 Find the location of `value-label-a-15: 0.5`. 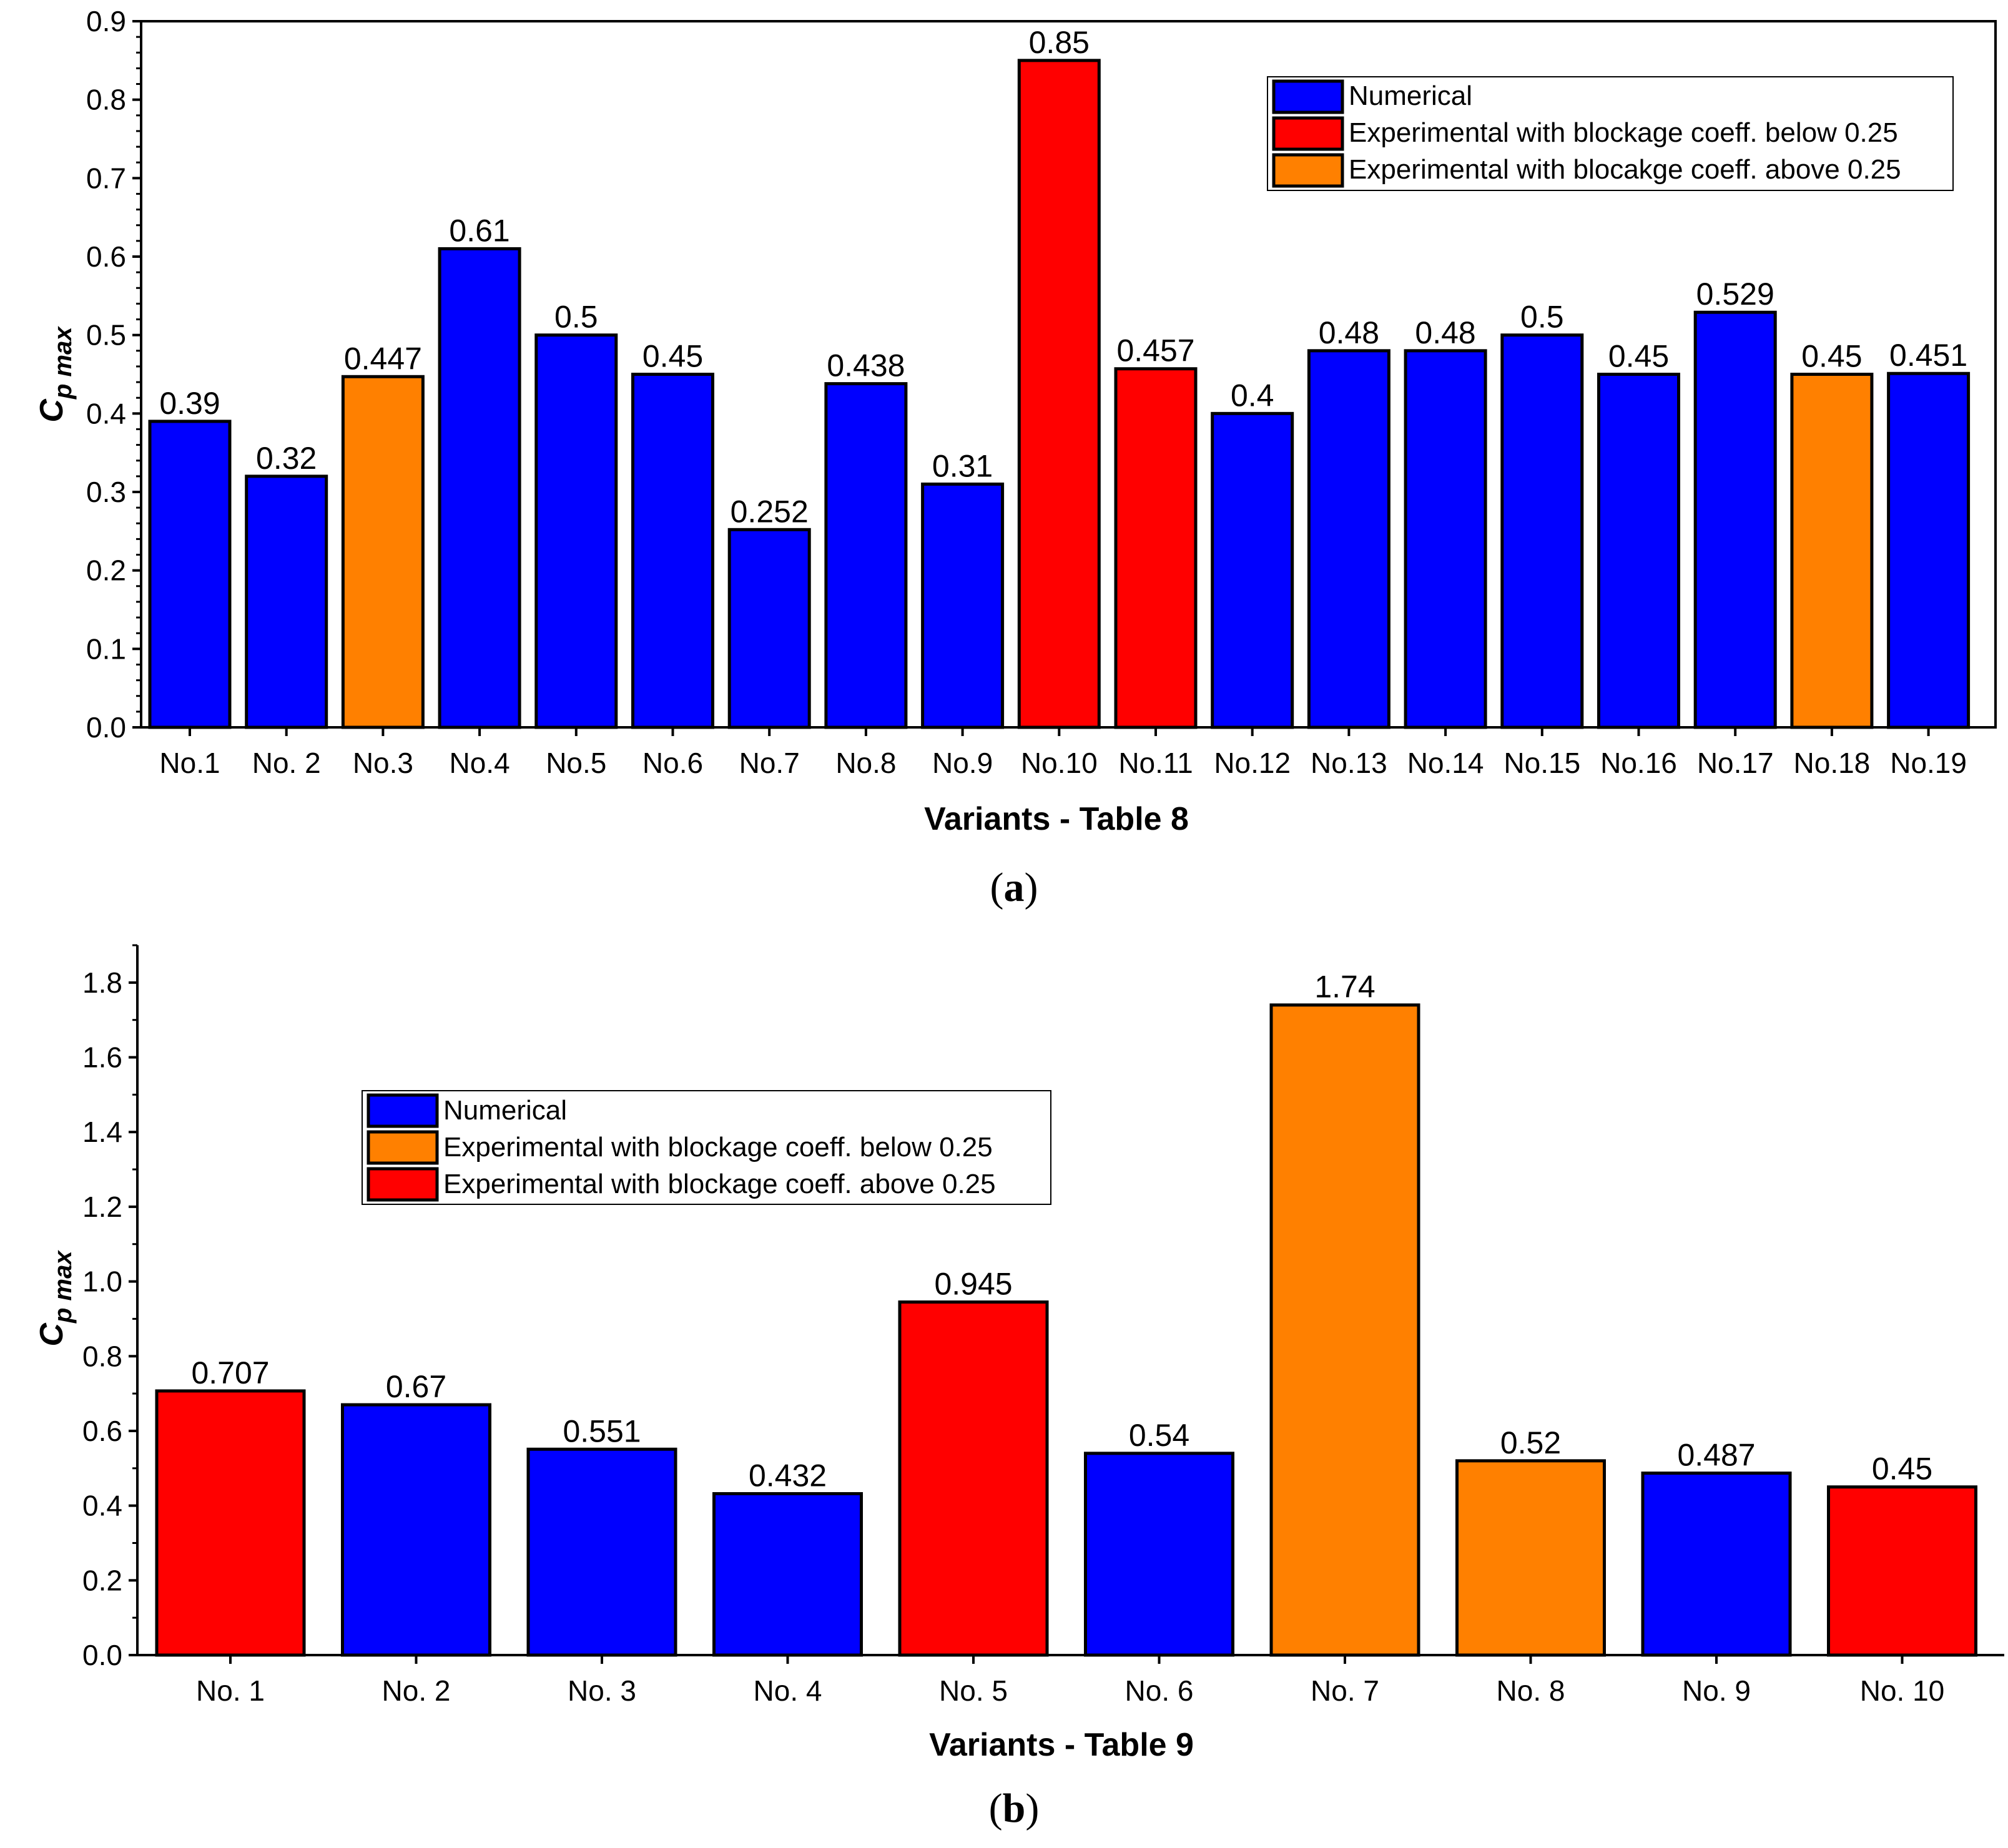

value-label-a-15: 0.5 is located at coordinates (1542, 317).